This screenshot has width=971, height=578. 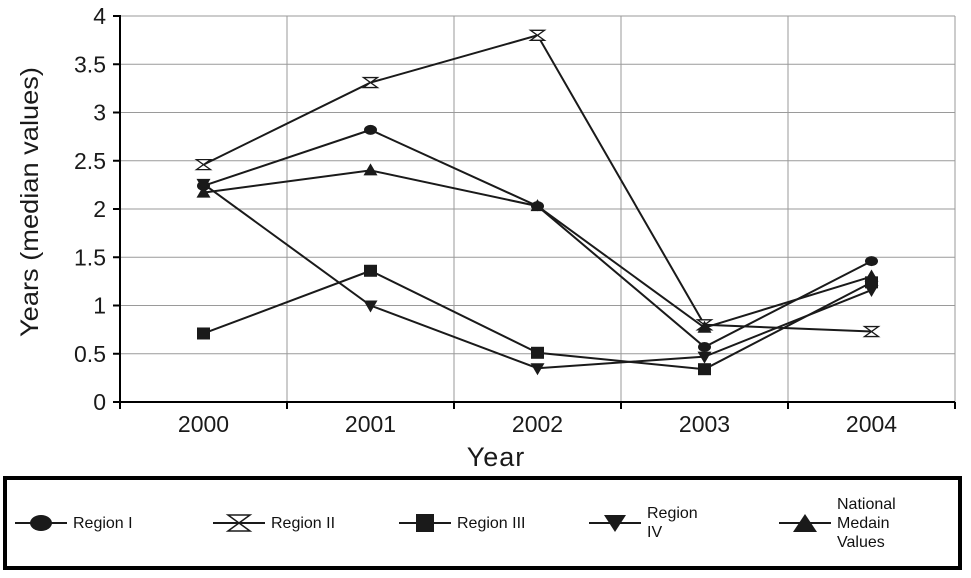 I want to click on legend-item-region-ii: Region II, so click(x=273, y=523).